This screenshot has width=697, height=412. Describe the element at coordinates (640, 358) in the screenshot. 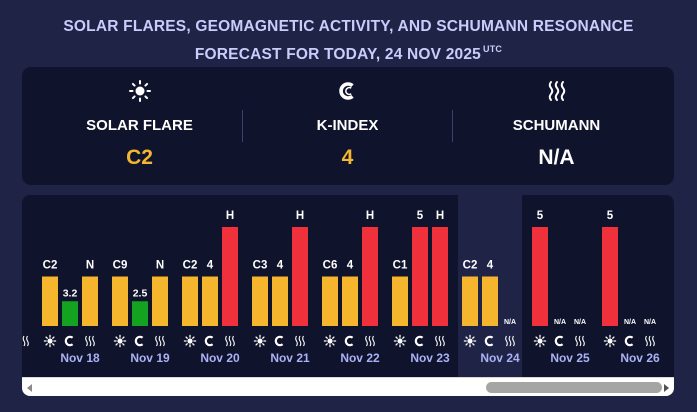

I see `date-label: Nov 26` at that location.